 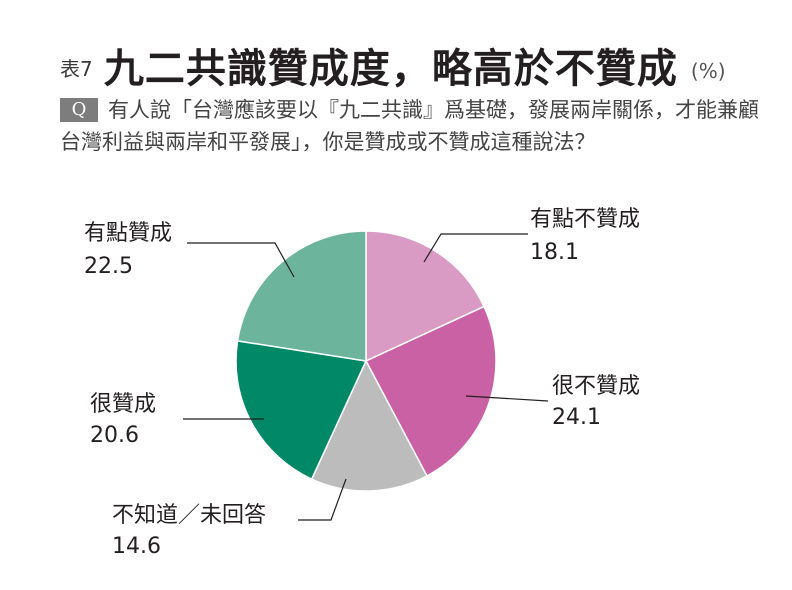 I want to click on table-number: 表7, so click(x=76, y=69).